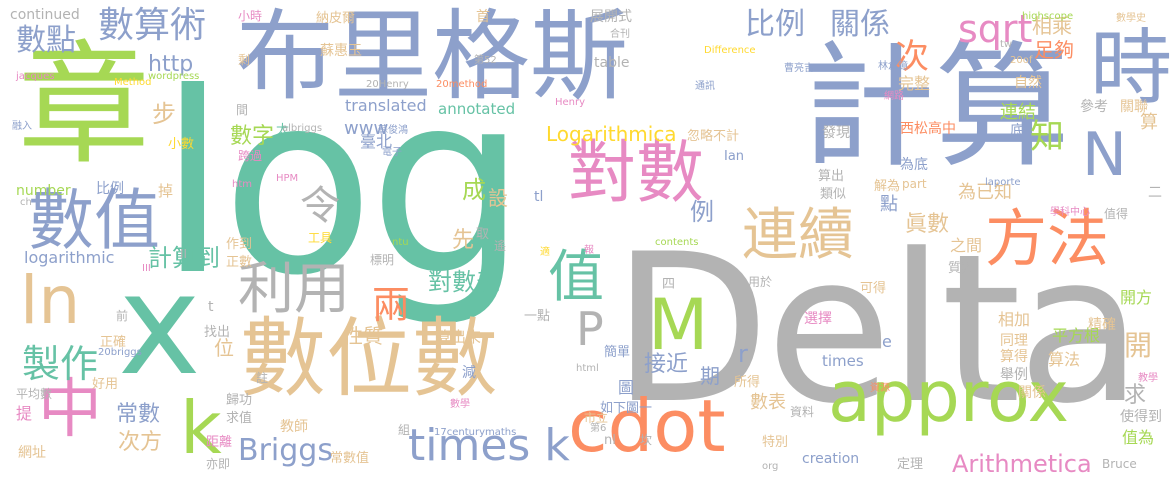 This screenshot has width=1175, height=482. I want to click on word-wangzhi: 網址, so click(32, 453).